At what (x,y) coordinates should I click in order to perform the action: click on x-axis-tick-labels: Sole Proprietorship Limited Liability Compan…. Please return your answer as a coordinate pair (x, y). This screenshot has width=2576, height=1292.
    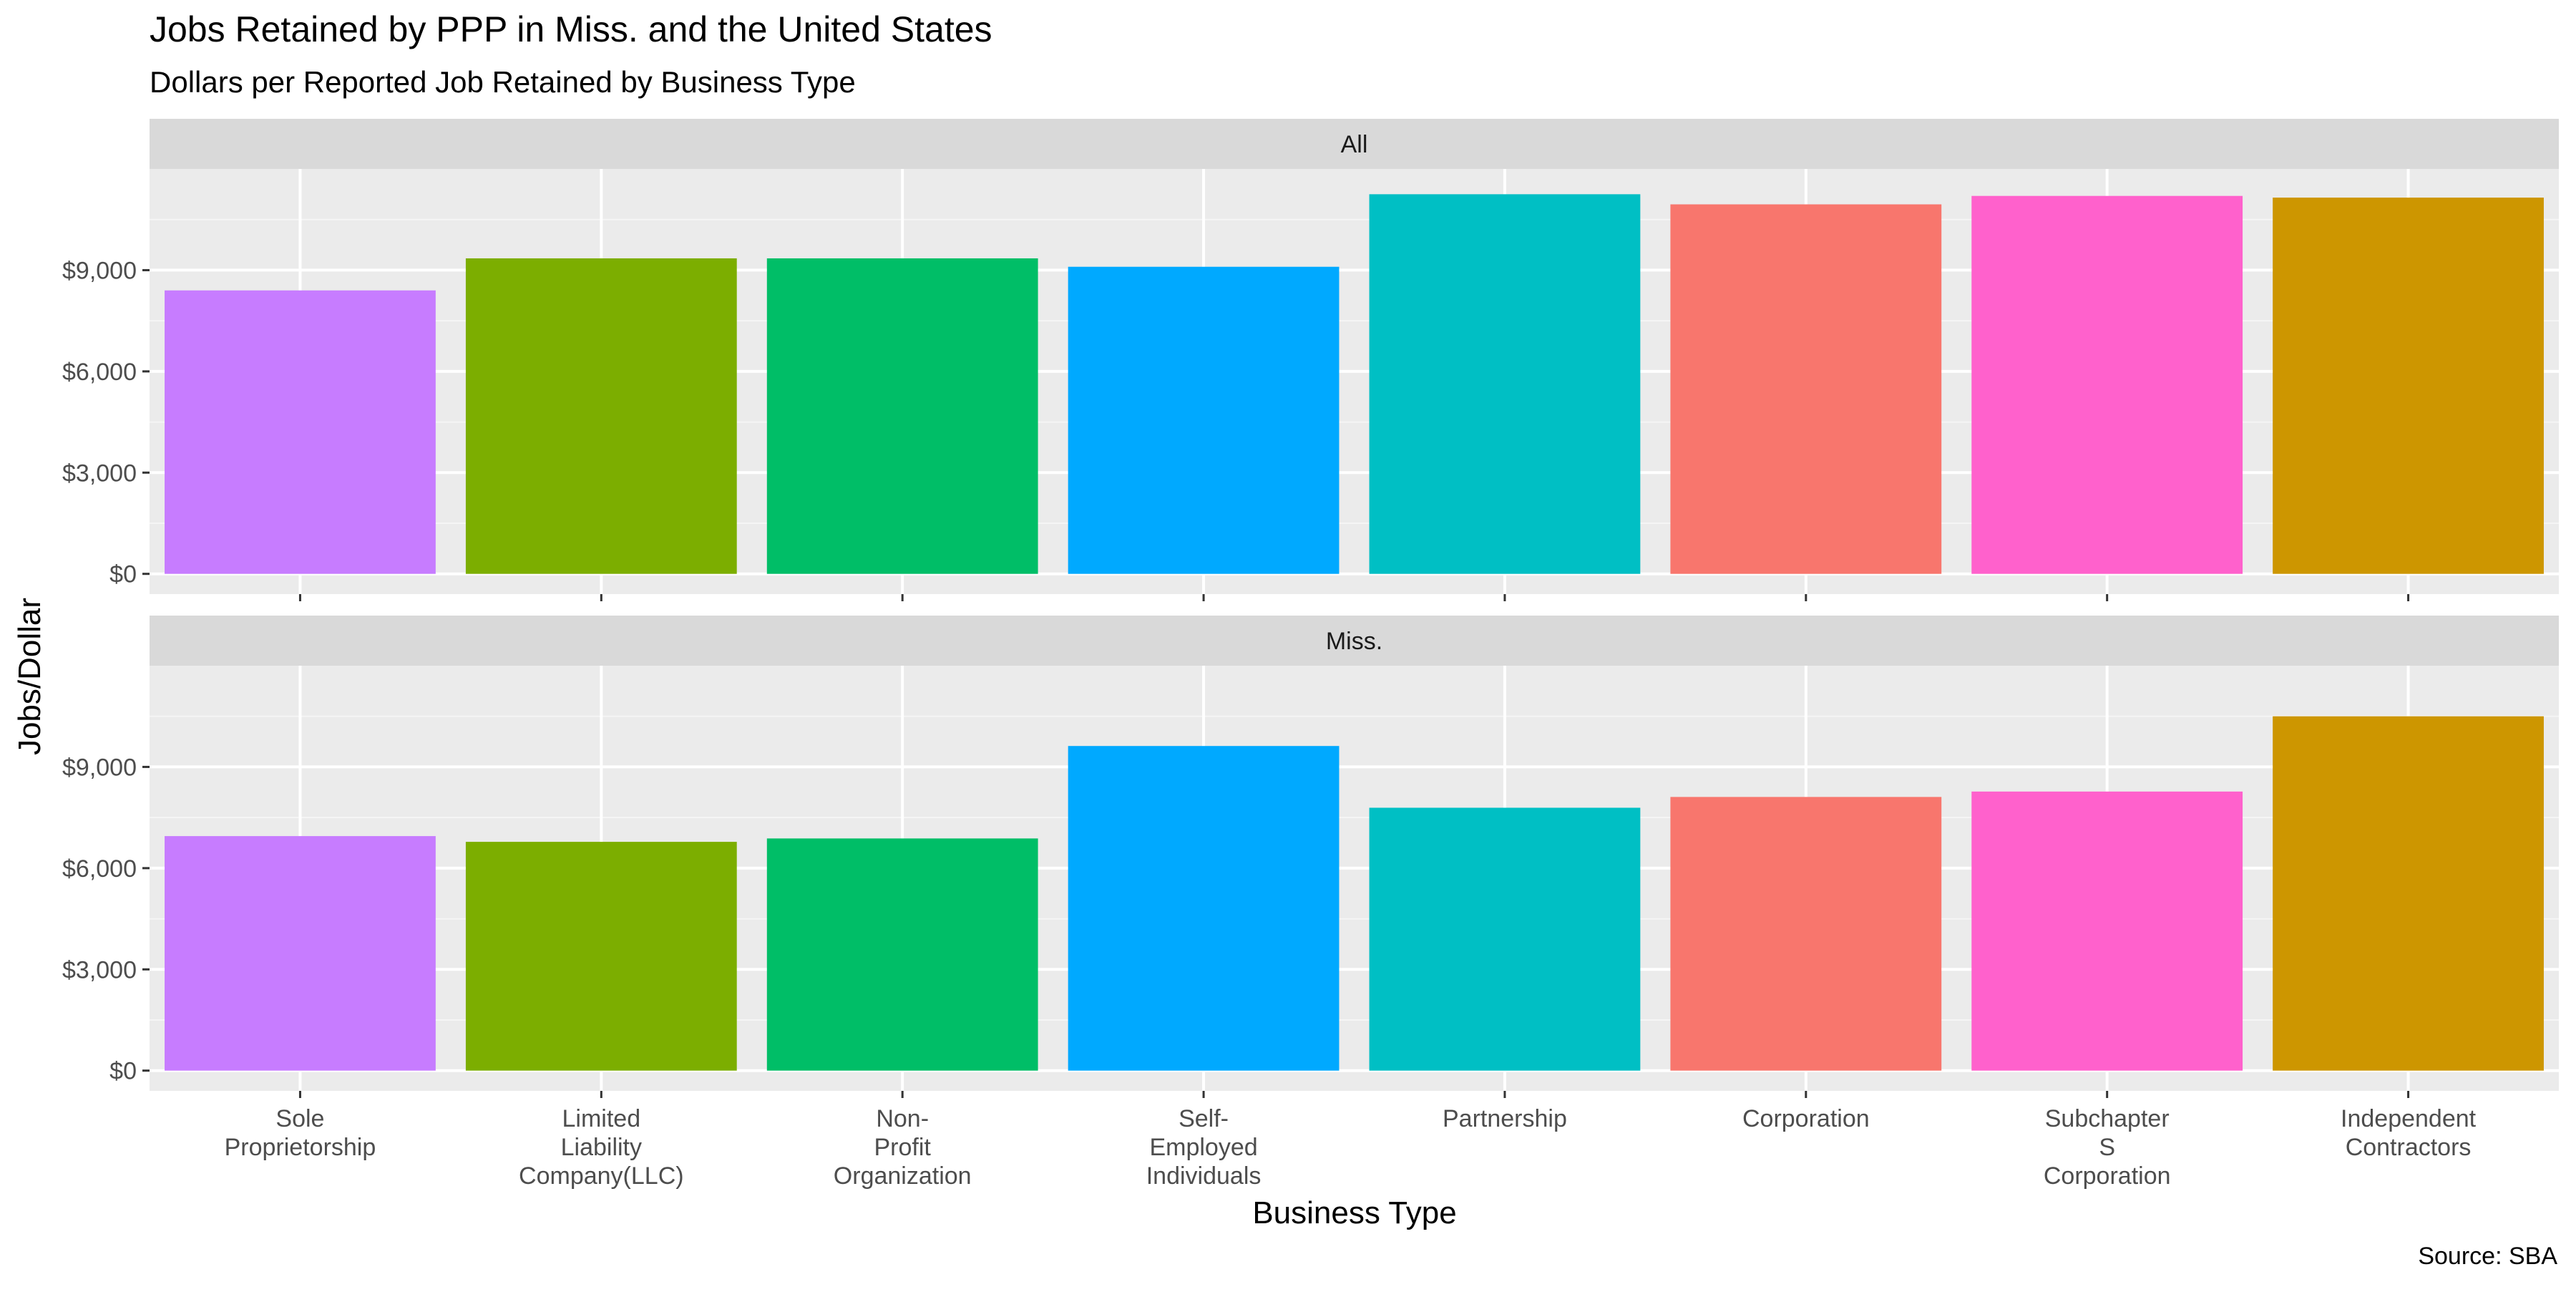
    Looking at the image, I should click on (1351, 1147).